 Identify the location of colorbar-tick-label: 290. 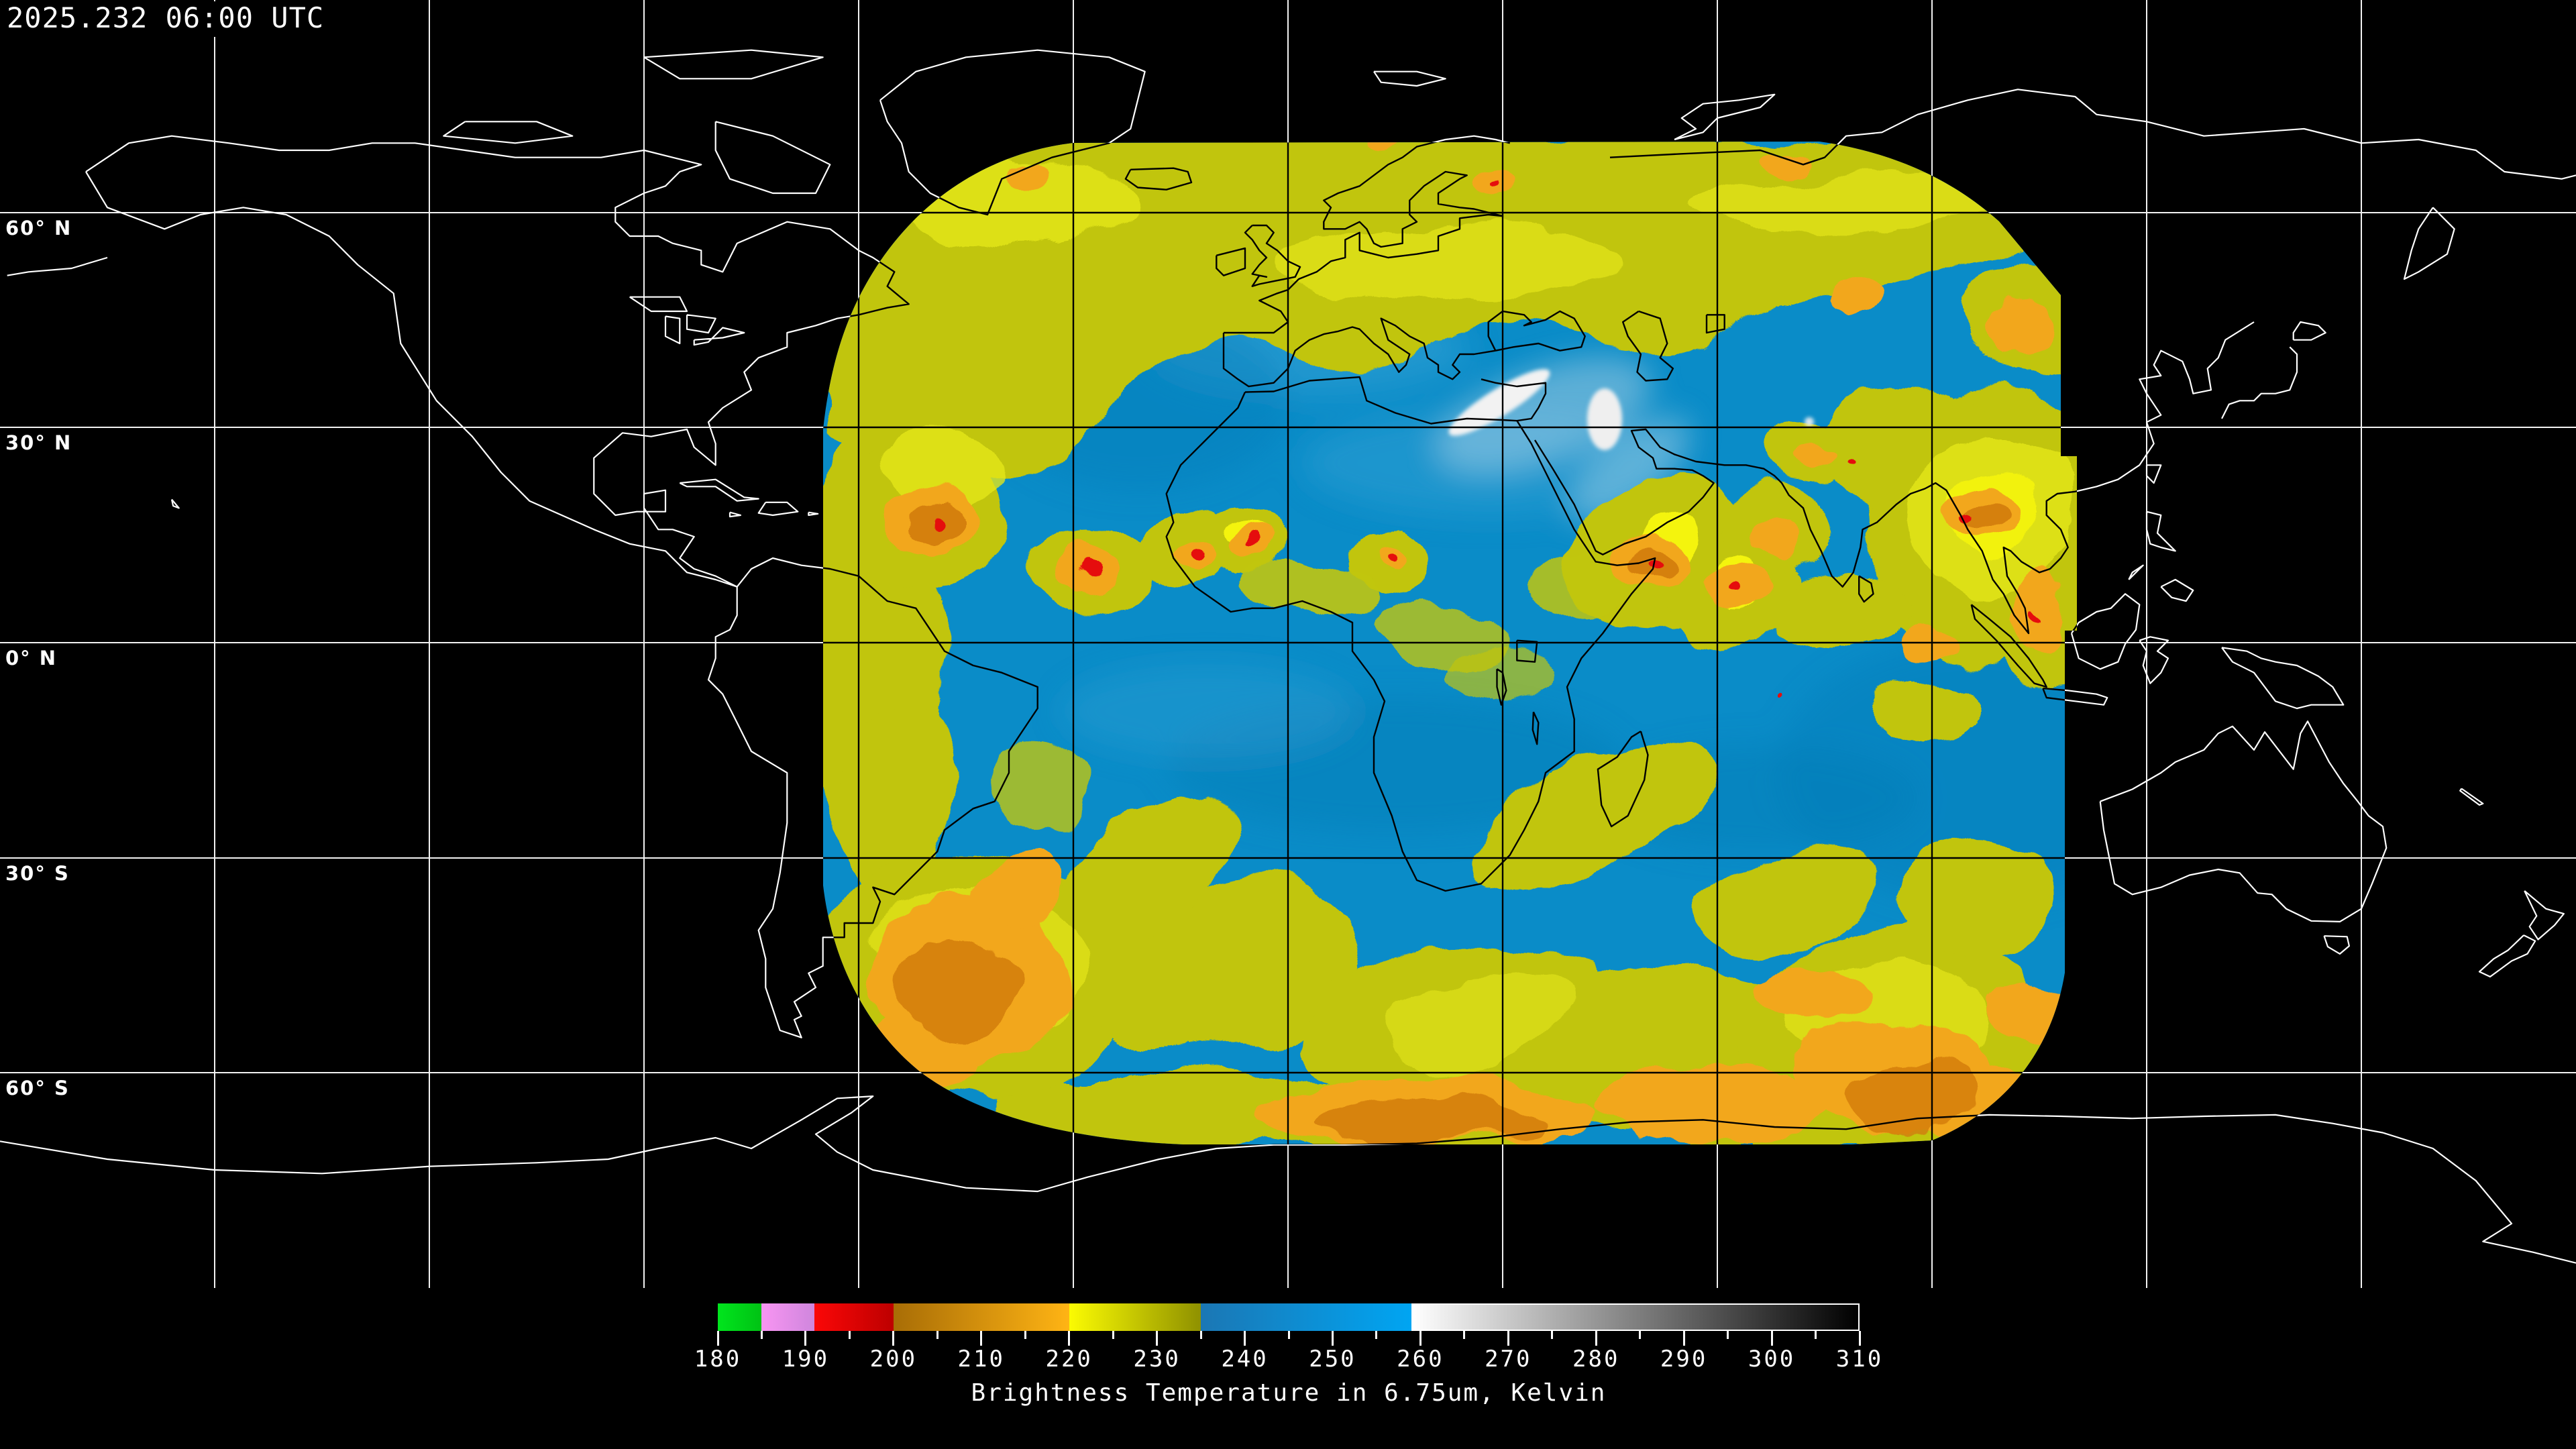
(1684, 1359).